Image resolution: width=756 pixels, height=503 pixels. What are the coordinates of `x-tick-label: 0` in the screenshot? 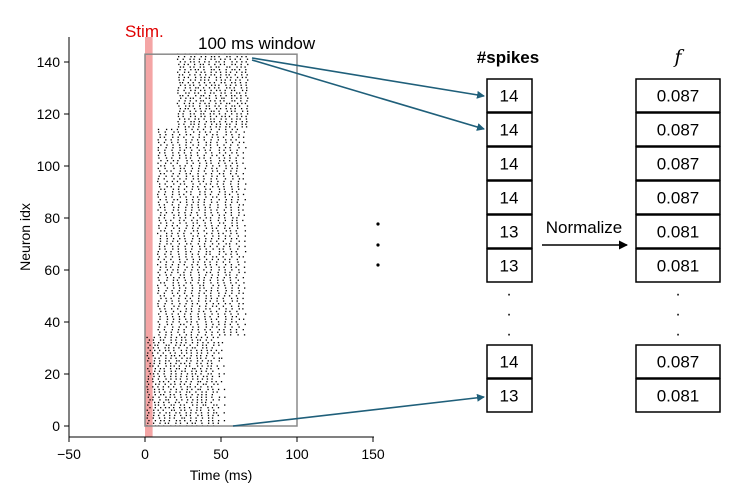 It's located at (145, 454).